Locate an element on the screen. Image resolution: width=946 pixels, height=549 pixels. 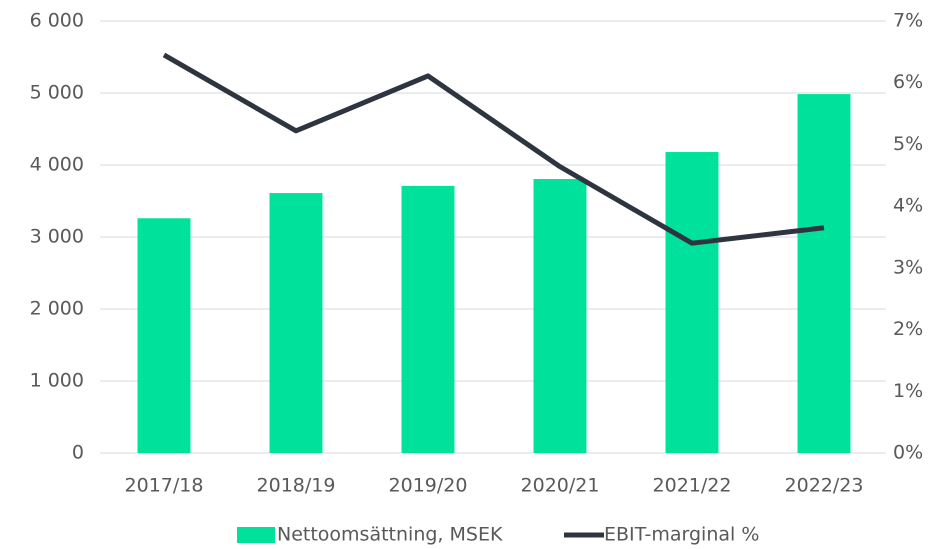
x-tick-label: 2017/18 is located at coordinates (164, 486).